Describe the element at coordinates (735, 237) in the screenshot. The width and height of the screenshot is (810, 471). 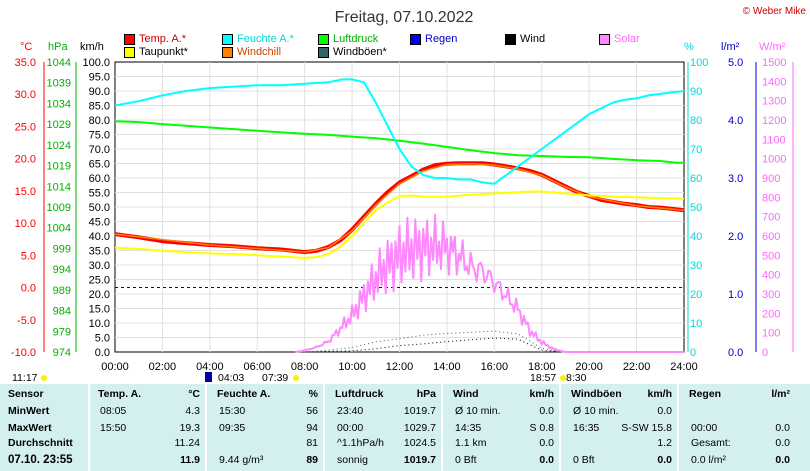
I see `rain-tick-label: 2.0` at that location.